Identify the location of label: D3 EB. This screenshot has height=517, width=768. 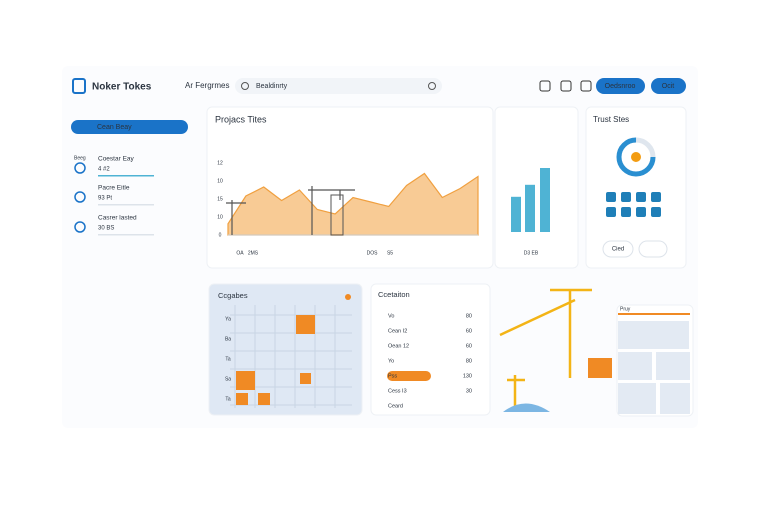
(531, 253).